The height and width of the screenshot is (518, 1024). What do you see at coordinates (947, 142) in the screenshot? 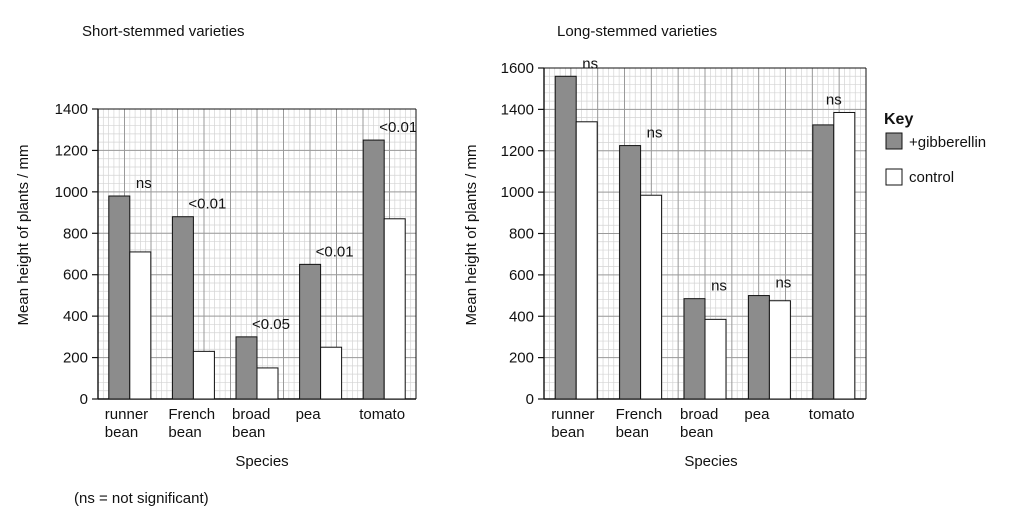
I see `legend-label-gibberellin: +gibberellin` at bounding box center [947, 142].